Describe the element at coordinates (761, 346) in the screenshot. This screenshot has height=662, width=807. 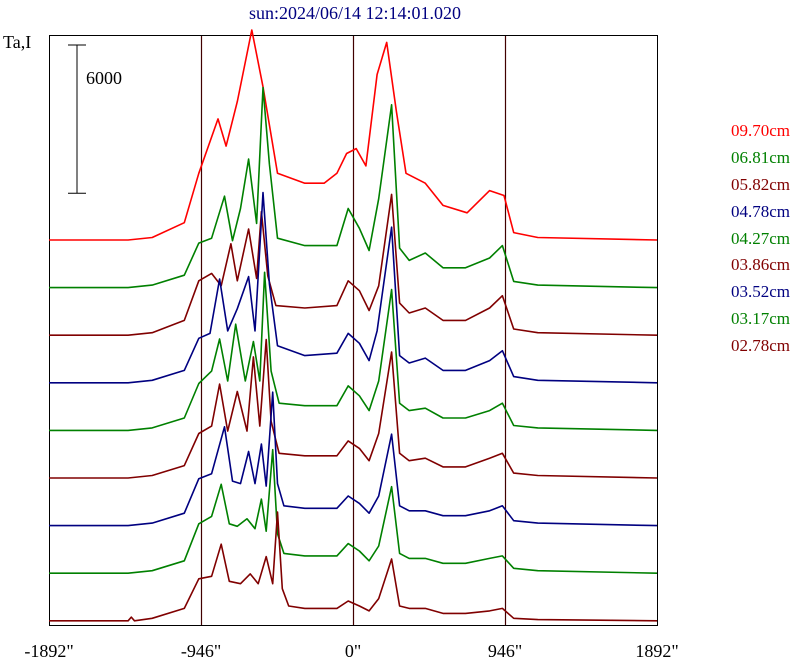
I see `legend-item: 02.78cm` at that location.